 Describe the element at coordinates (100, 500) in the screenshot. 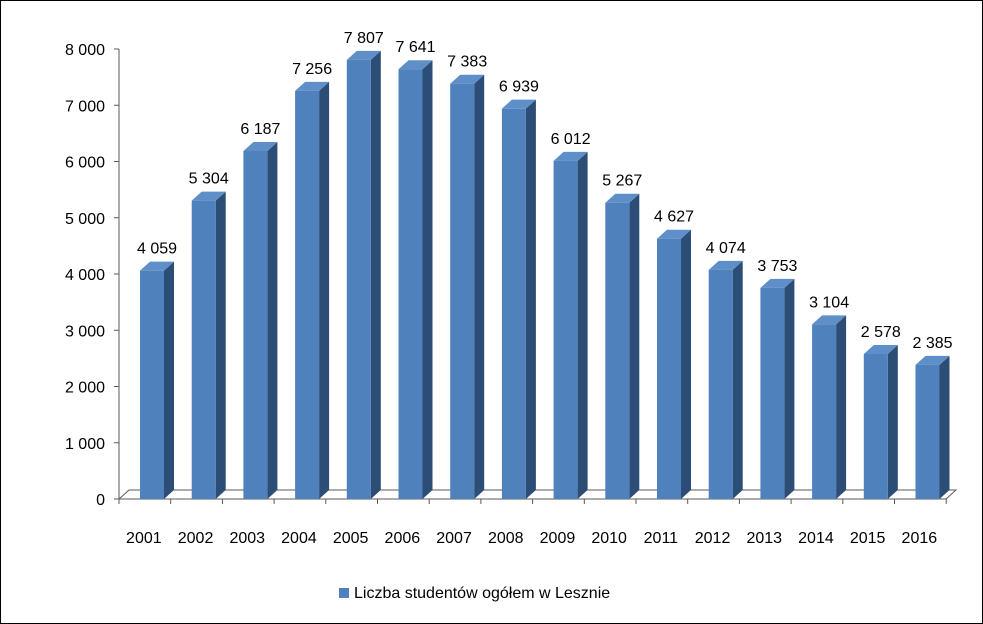

I see `y-tick-label: 0` at that location.